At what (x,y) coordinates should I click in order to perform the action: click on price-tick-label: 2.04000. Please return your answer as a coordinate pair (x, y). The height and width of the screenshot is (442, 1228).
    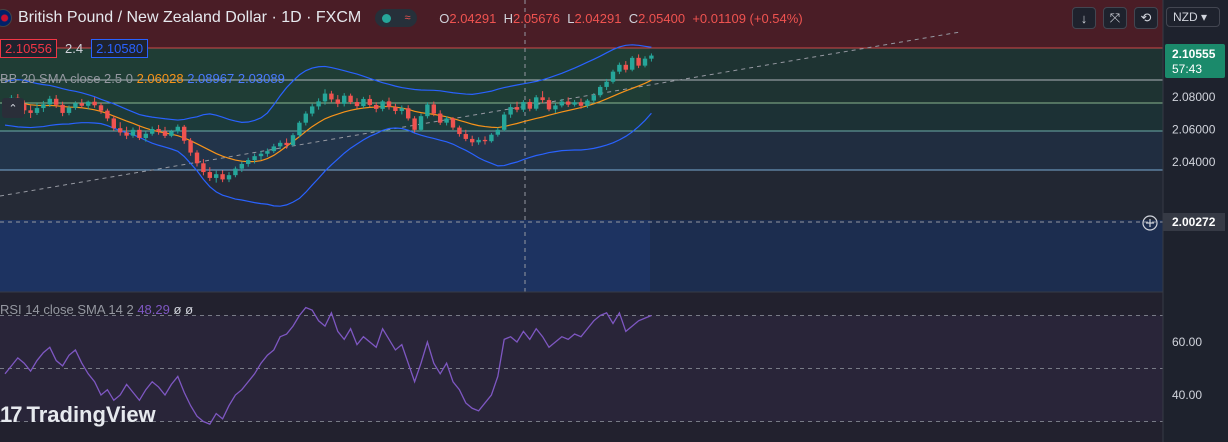
    Looking at the image, I should click on (1194, 162).